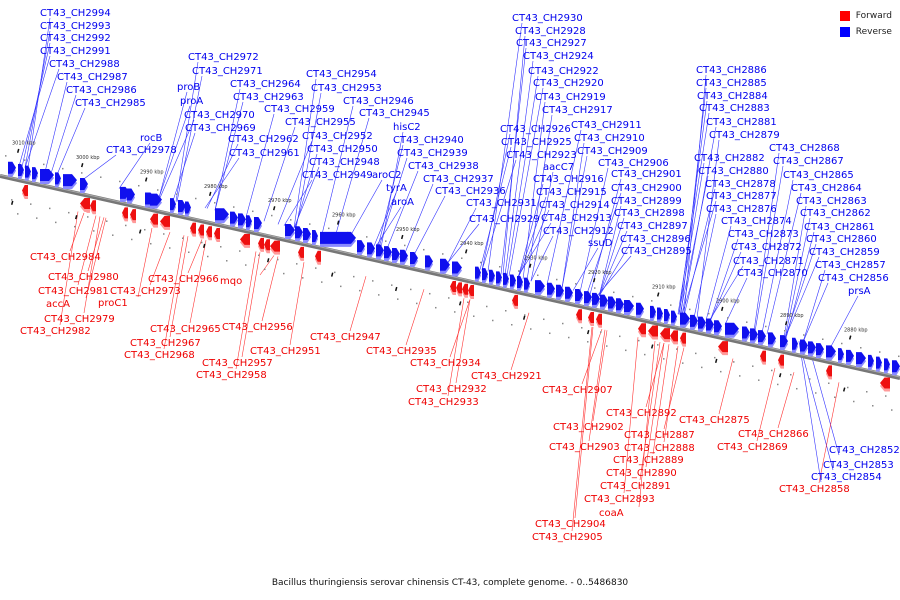  I want to click on reverse-gene-label: CT43_CH2873, so click(763, 234).